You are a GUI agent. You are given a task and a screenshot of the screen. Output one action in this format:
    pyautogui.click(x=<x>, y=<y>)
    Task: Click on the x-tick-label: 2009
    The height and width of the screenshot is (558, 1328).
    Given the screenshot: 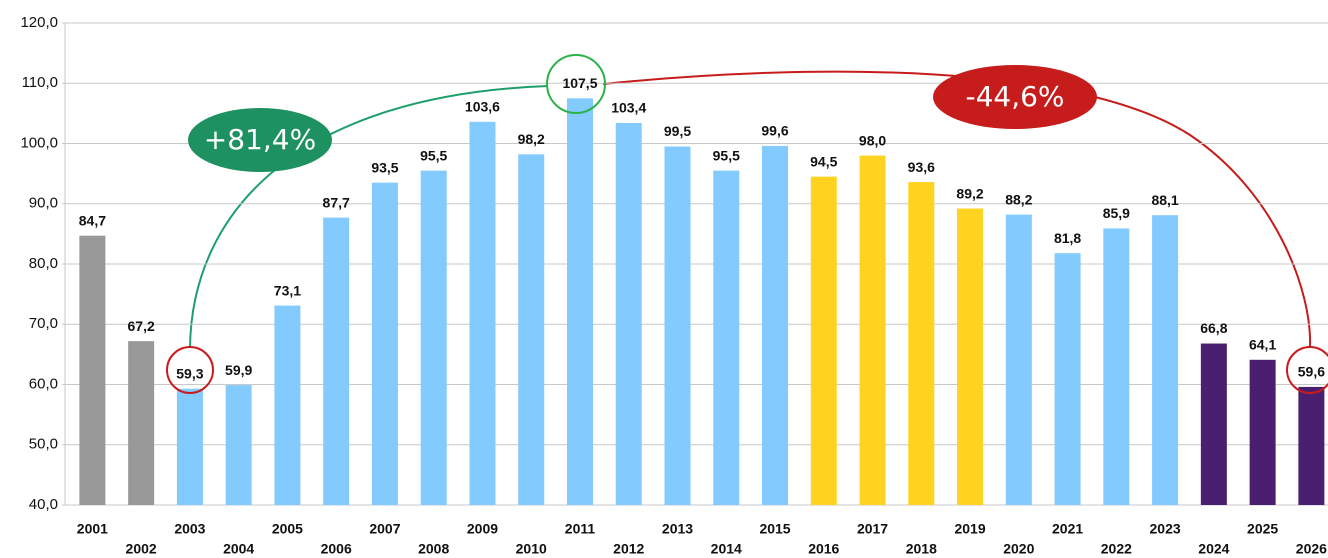 What is the action you would take?
    pyautogui.click(x=482, y=529)
    